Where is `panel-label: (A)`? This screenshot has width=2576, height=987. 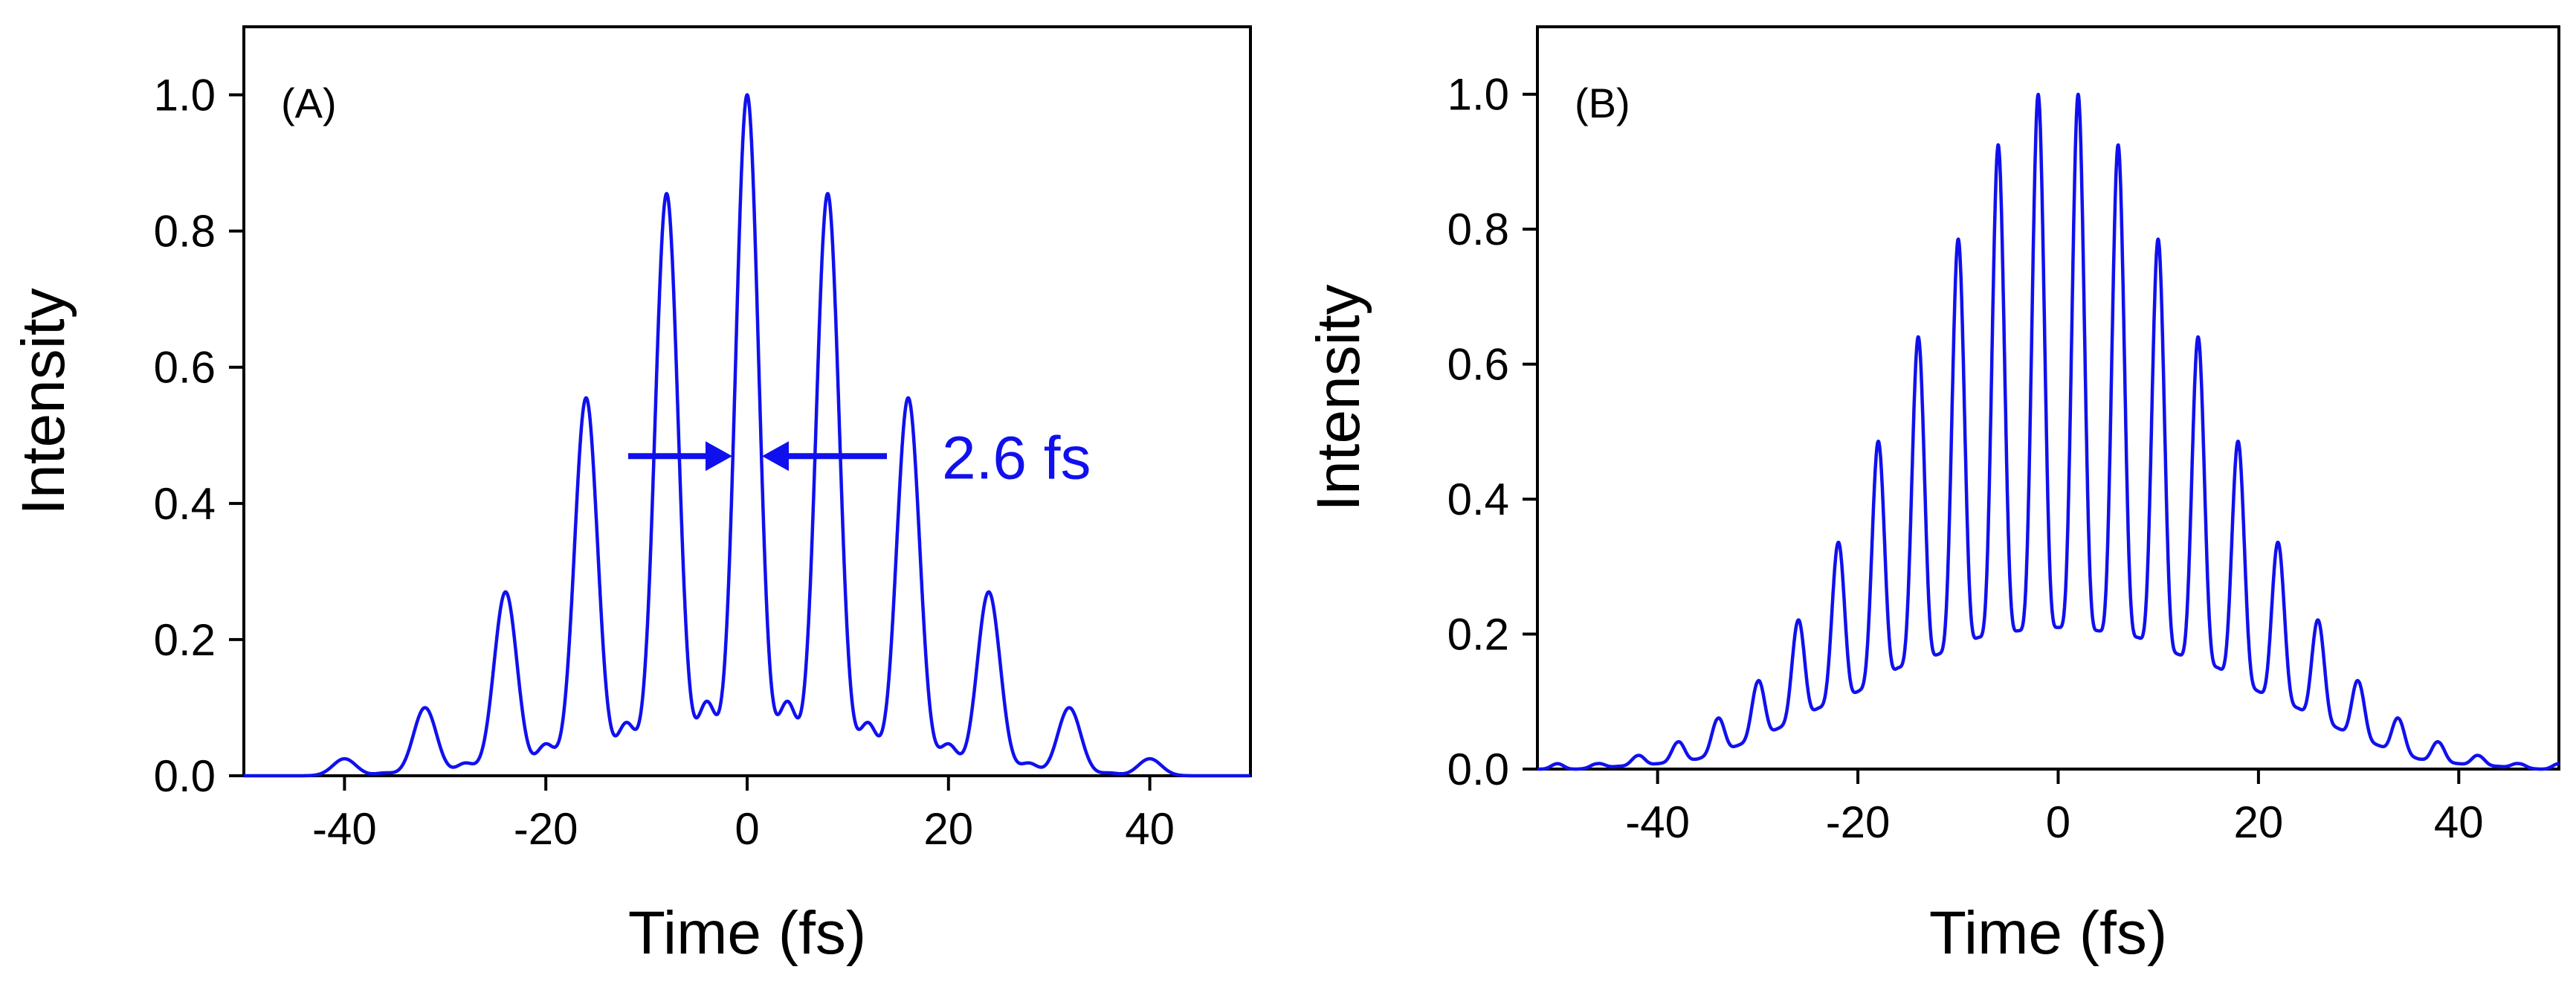
panel-label: (A) is located at coordinates (309, 103).